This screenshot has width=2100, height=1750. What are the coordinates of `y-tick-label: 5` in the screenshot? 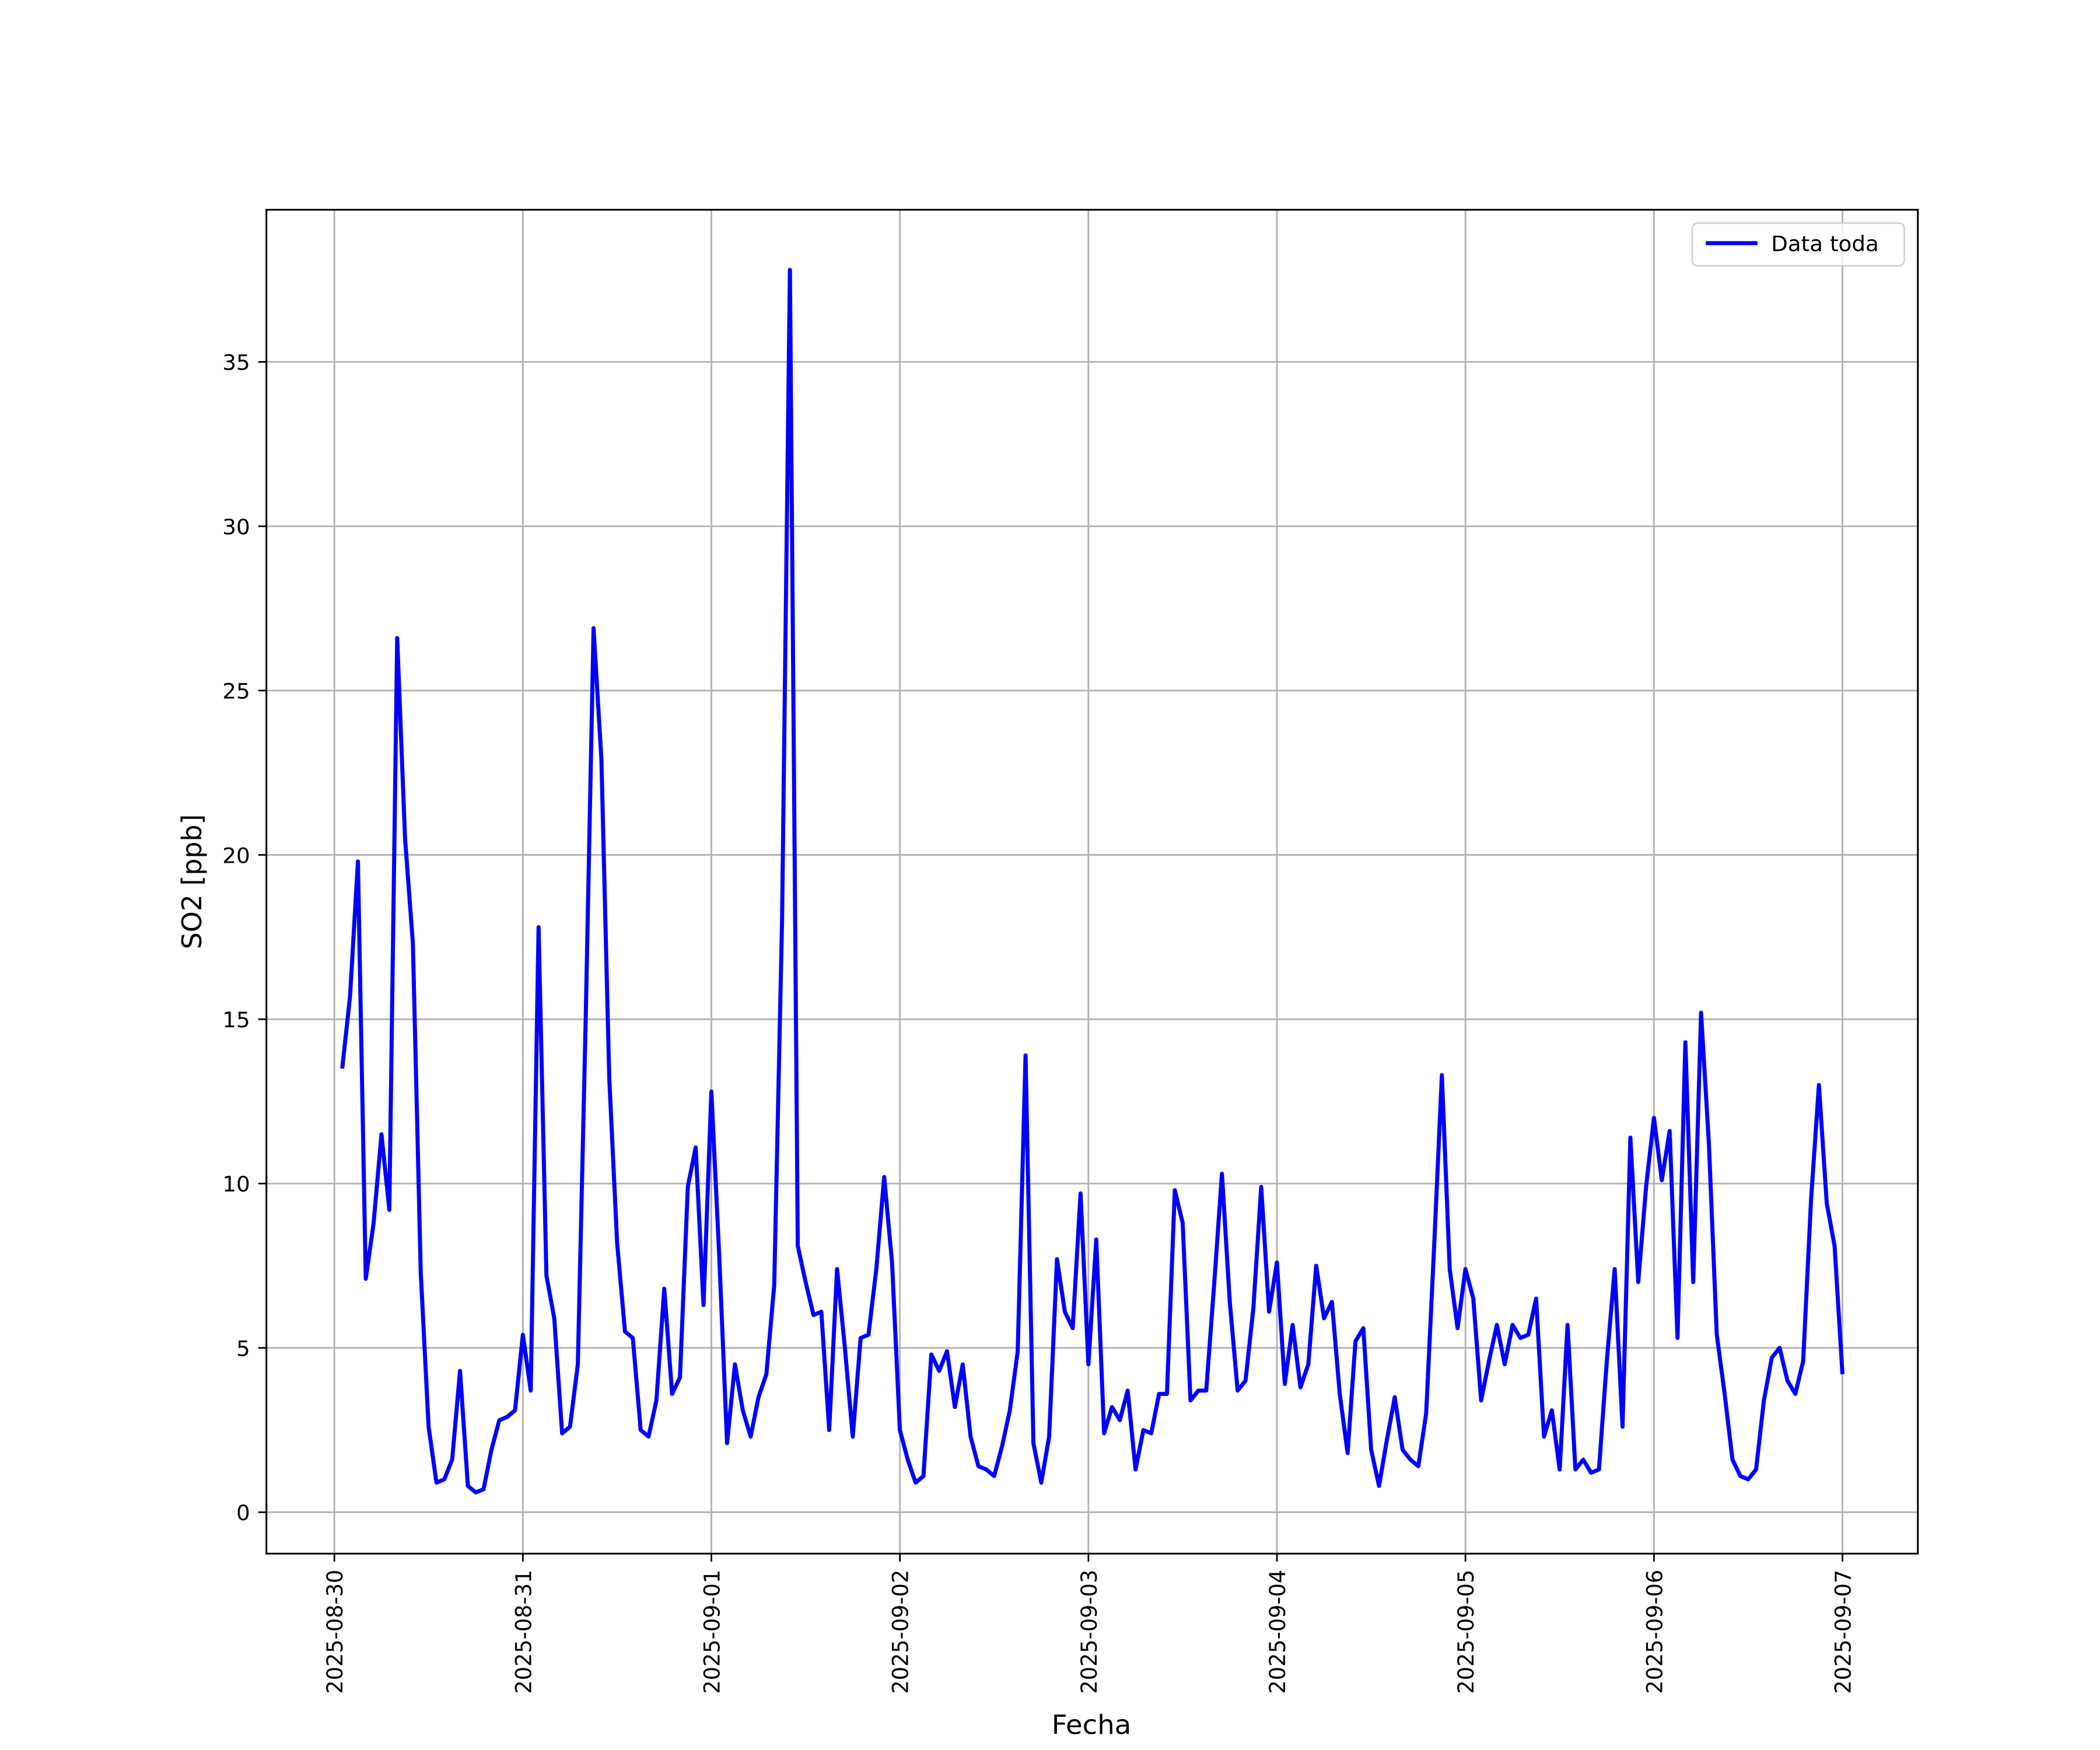 It's located at (243, 1349).